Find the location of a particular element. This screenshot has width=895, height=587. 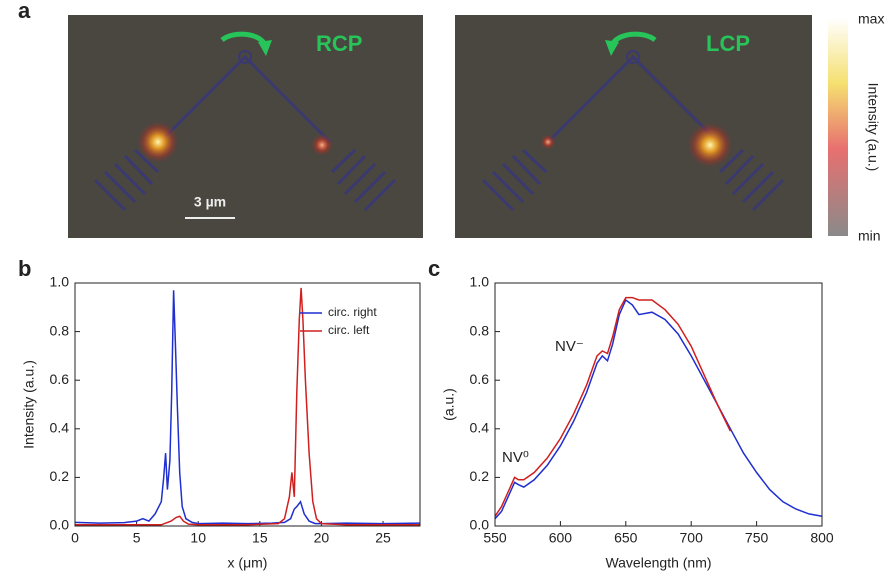

annotation: NV⁰ is located at coordinates (515, 457).